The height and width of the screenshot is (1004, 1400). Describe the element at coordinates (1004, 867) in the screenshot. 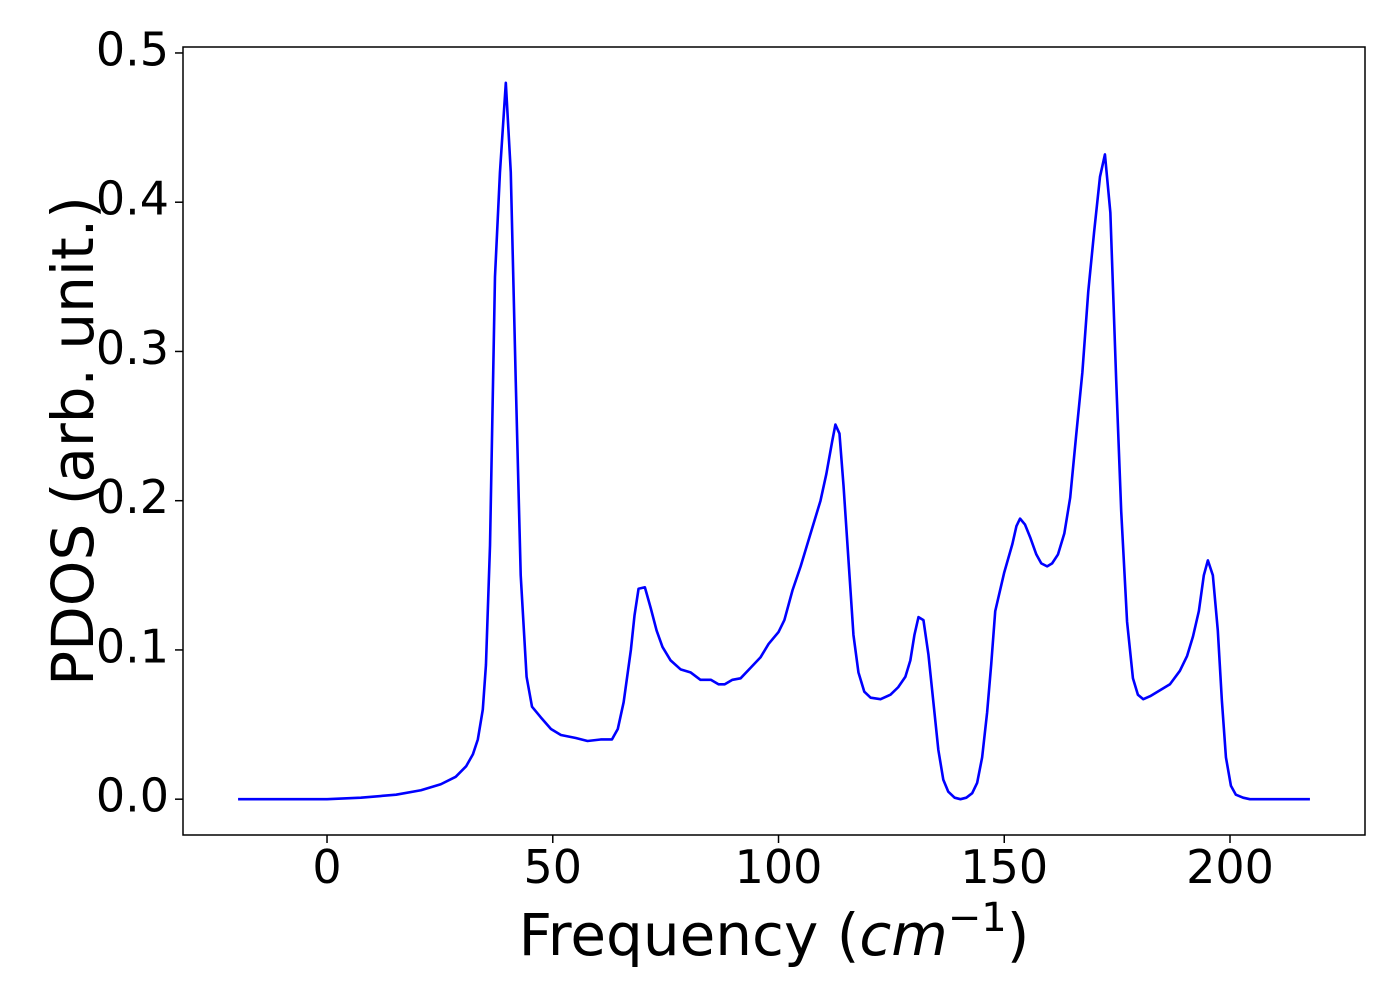

I see `x-tick-label: 150` at that location.